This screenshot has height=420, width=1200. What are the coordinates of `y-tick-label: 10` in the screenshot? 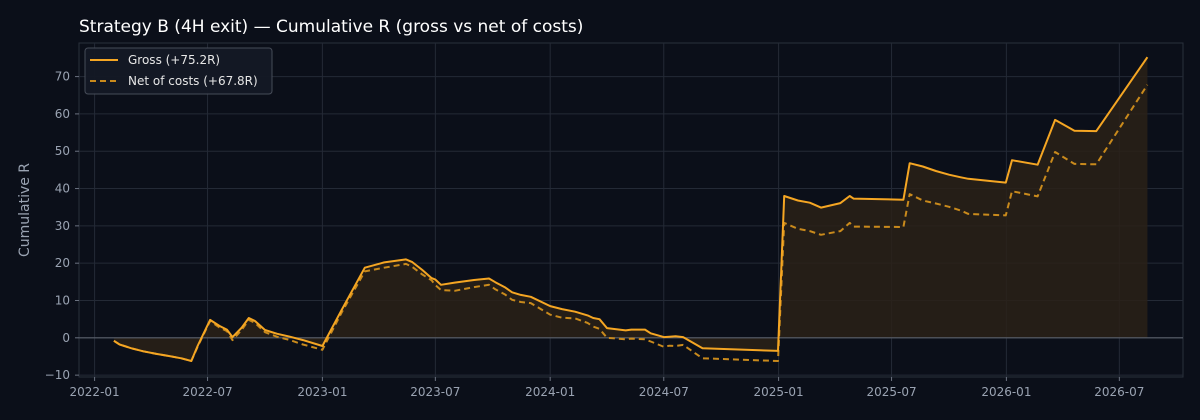 It's located at (62, 300).